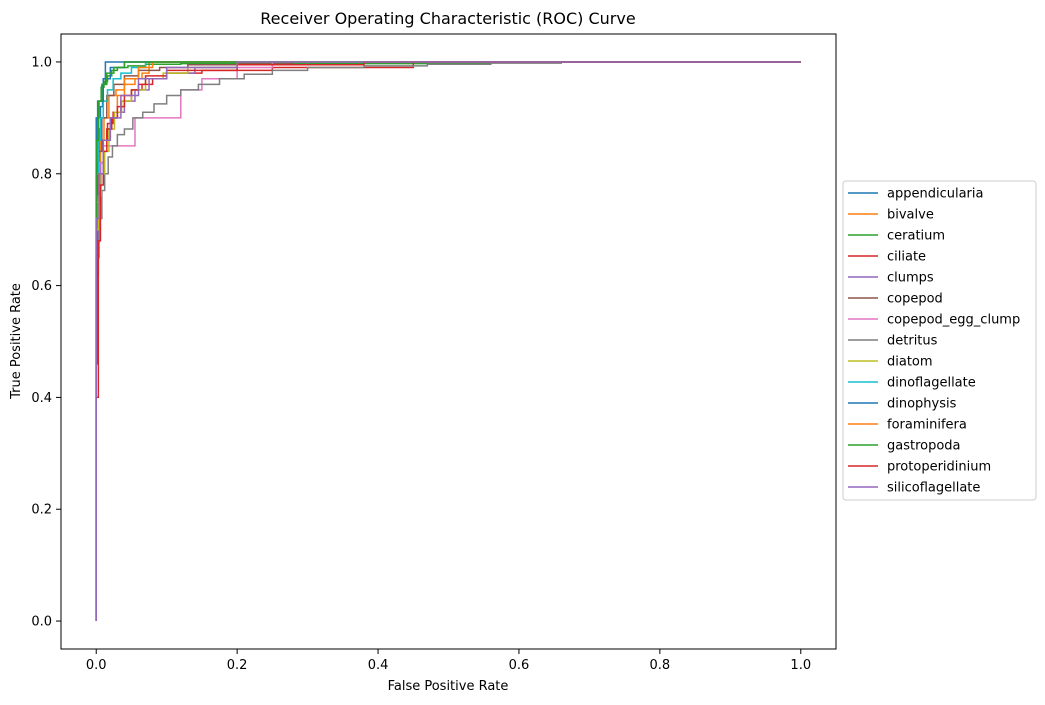  I want to click on legend-label-gastropoda: gastropoda, so click(924, 446).